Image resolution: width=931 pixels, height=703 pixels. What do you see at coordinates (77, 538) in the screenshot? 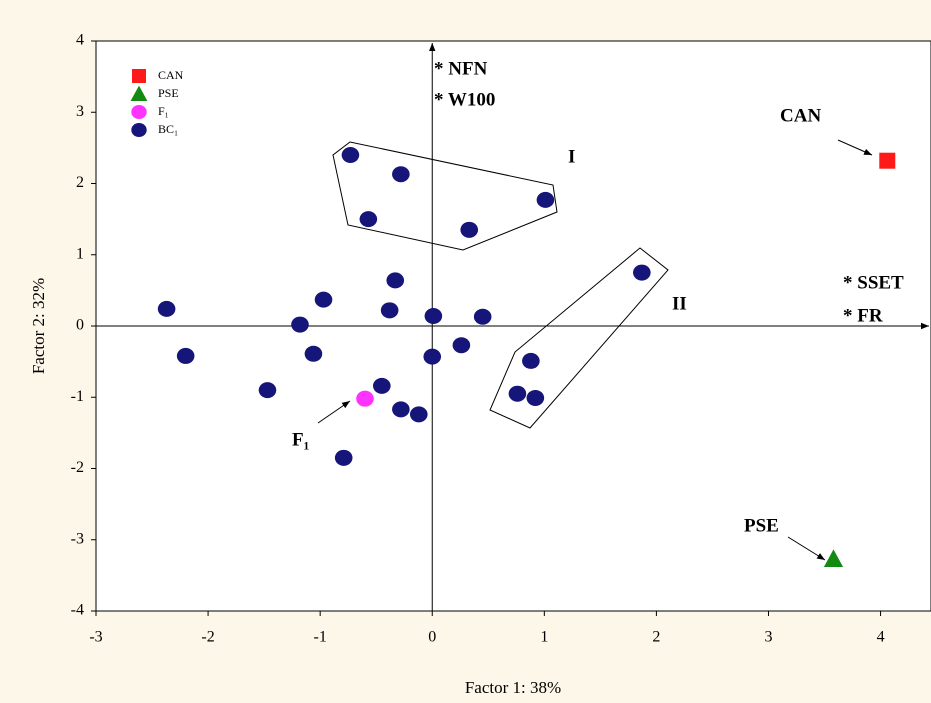
I see `y-tick-label: -3` at bounding box center [77, 538].